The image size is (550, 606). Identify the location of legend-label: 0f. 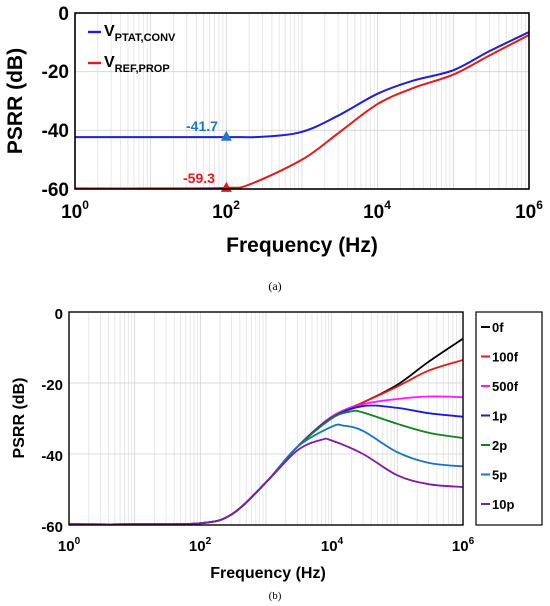
(498, 327).